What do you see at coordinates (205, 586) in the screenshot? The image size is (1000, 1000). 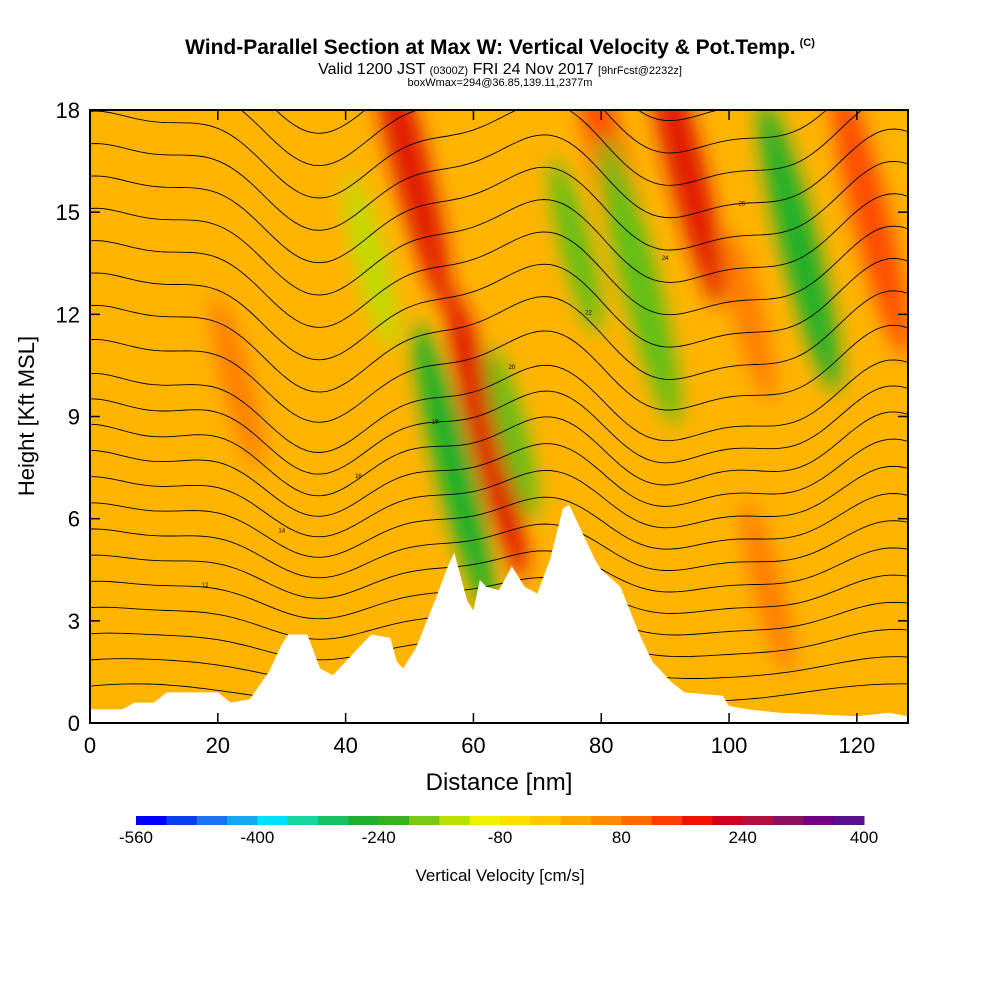 I see `theta-contour-label: 12` at bounding box center [205, 586].